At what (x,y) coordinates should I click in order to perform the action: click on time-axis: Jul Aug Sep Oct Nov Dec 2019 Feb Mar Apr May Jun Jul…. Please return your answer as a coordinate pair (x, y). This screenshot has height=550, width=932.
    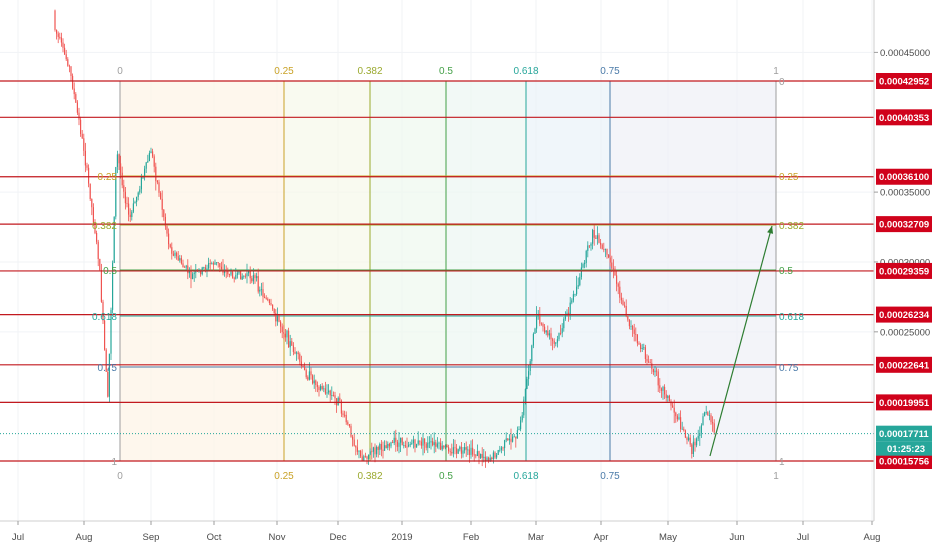
    Looking at the image, I should click on (446, 532).